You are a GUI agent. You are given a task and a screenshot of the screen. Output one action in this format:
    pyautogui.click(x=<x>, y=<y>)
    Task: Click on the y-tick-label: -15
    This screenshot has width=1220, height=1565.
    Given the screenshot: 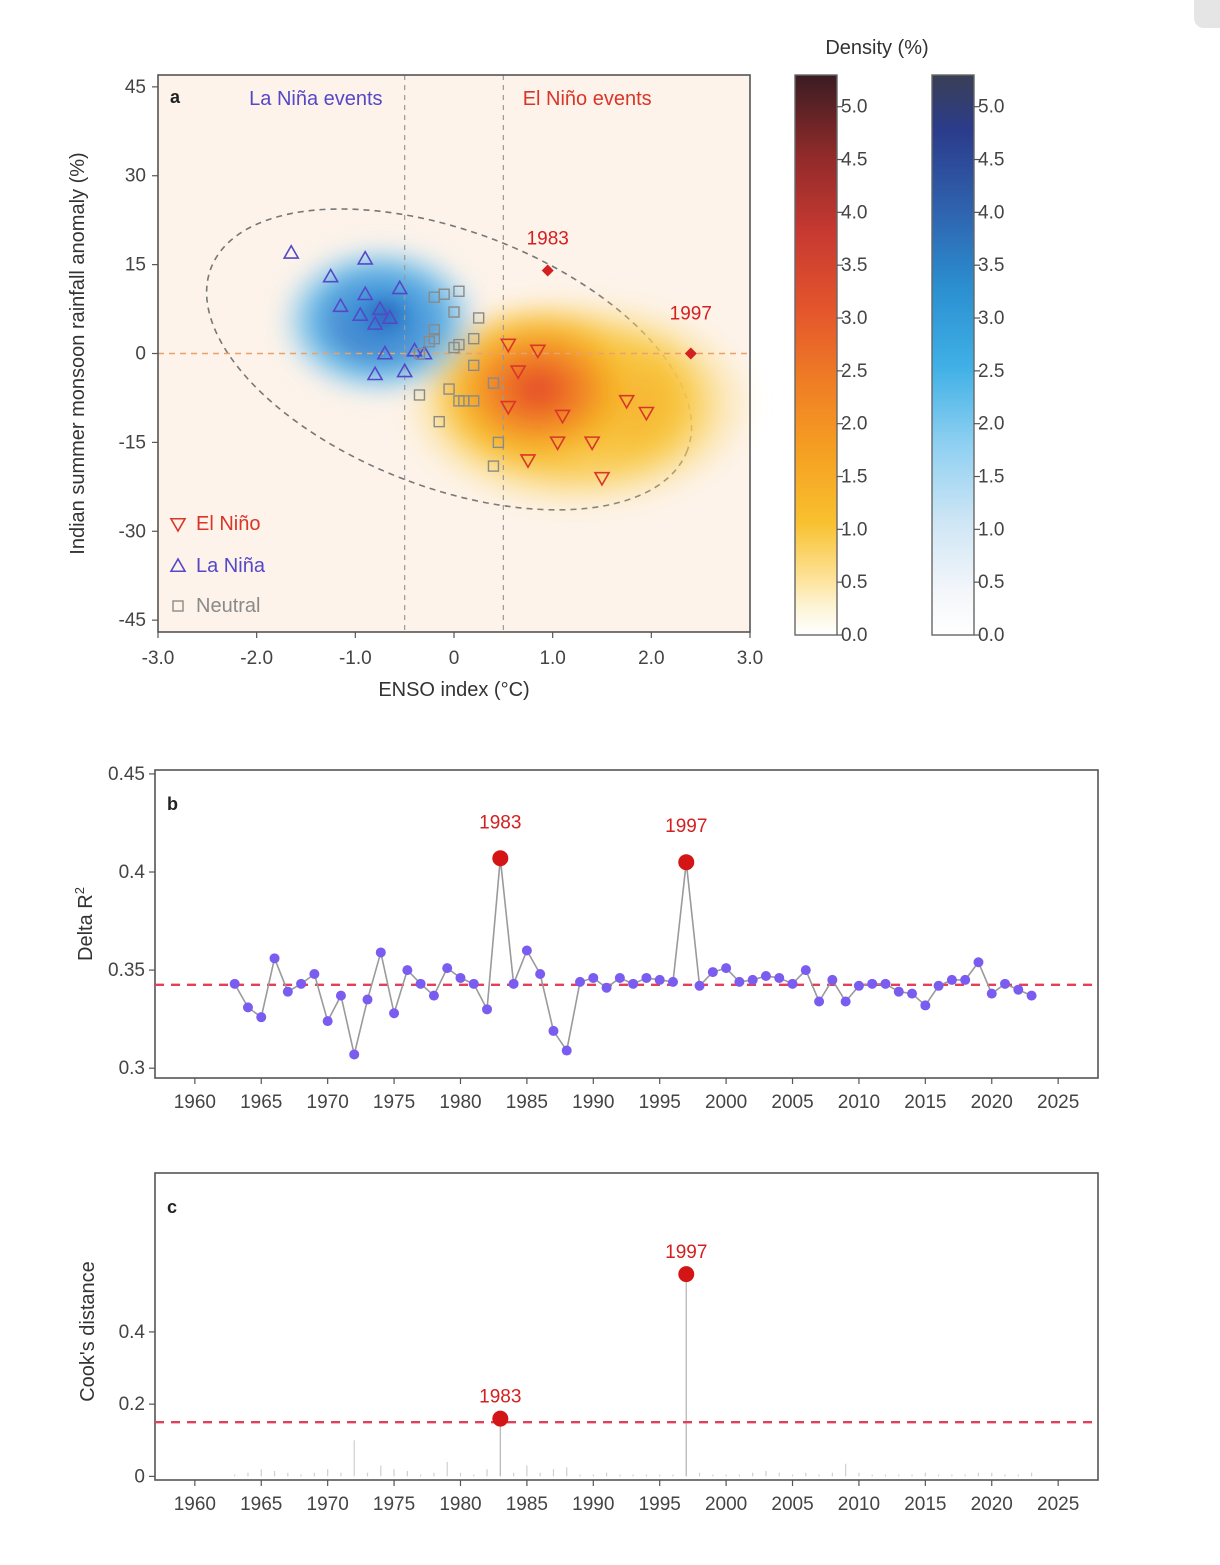 What is the action you would take?
    pyautogui.click(x=132, y=442)
    